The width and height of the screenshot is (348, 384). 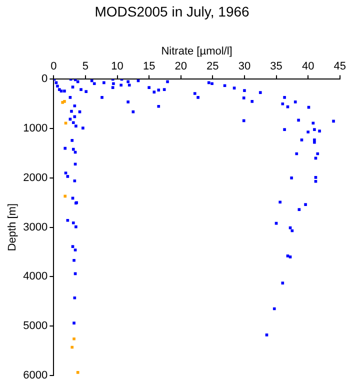 What do you see at coordinates (35, 375) in the screenshot?
I see `y-tick-label: 6000` at bounding box center [35, 375].